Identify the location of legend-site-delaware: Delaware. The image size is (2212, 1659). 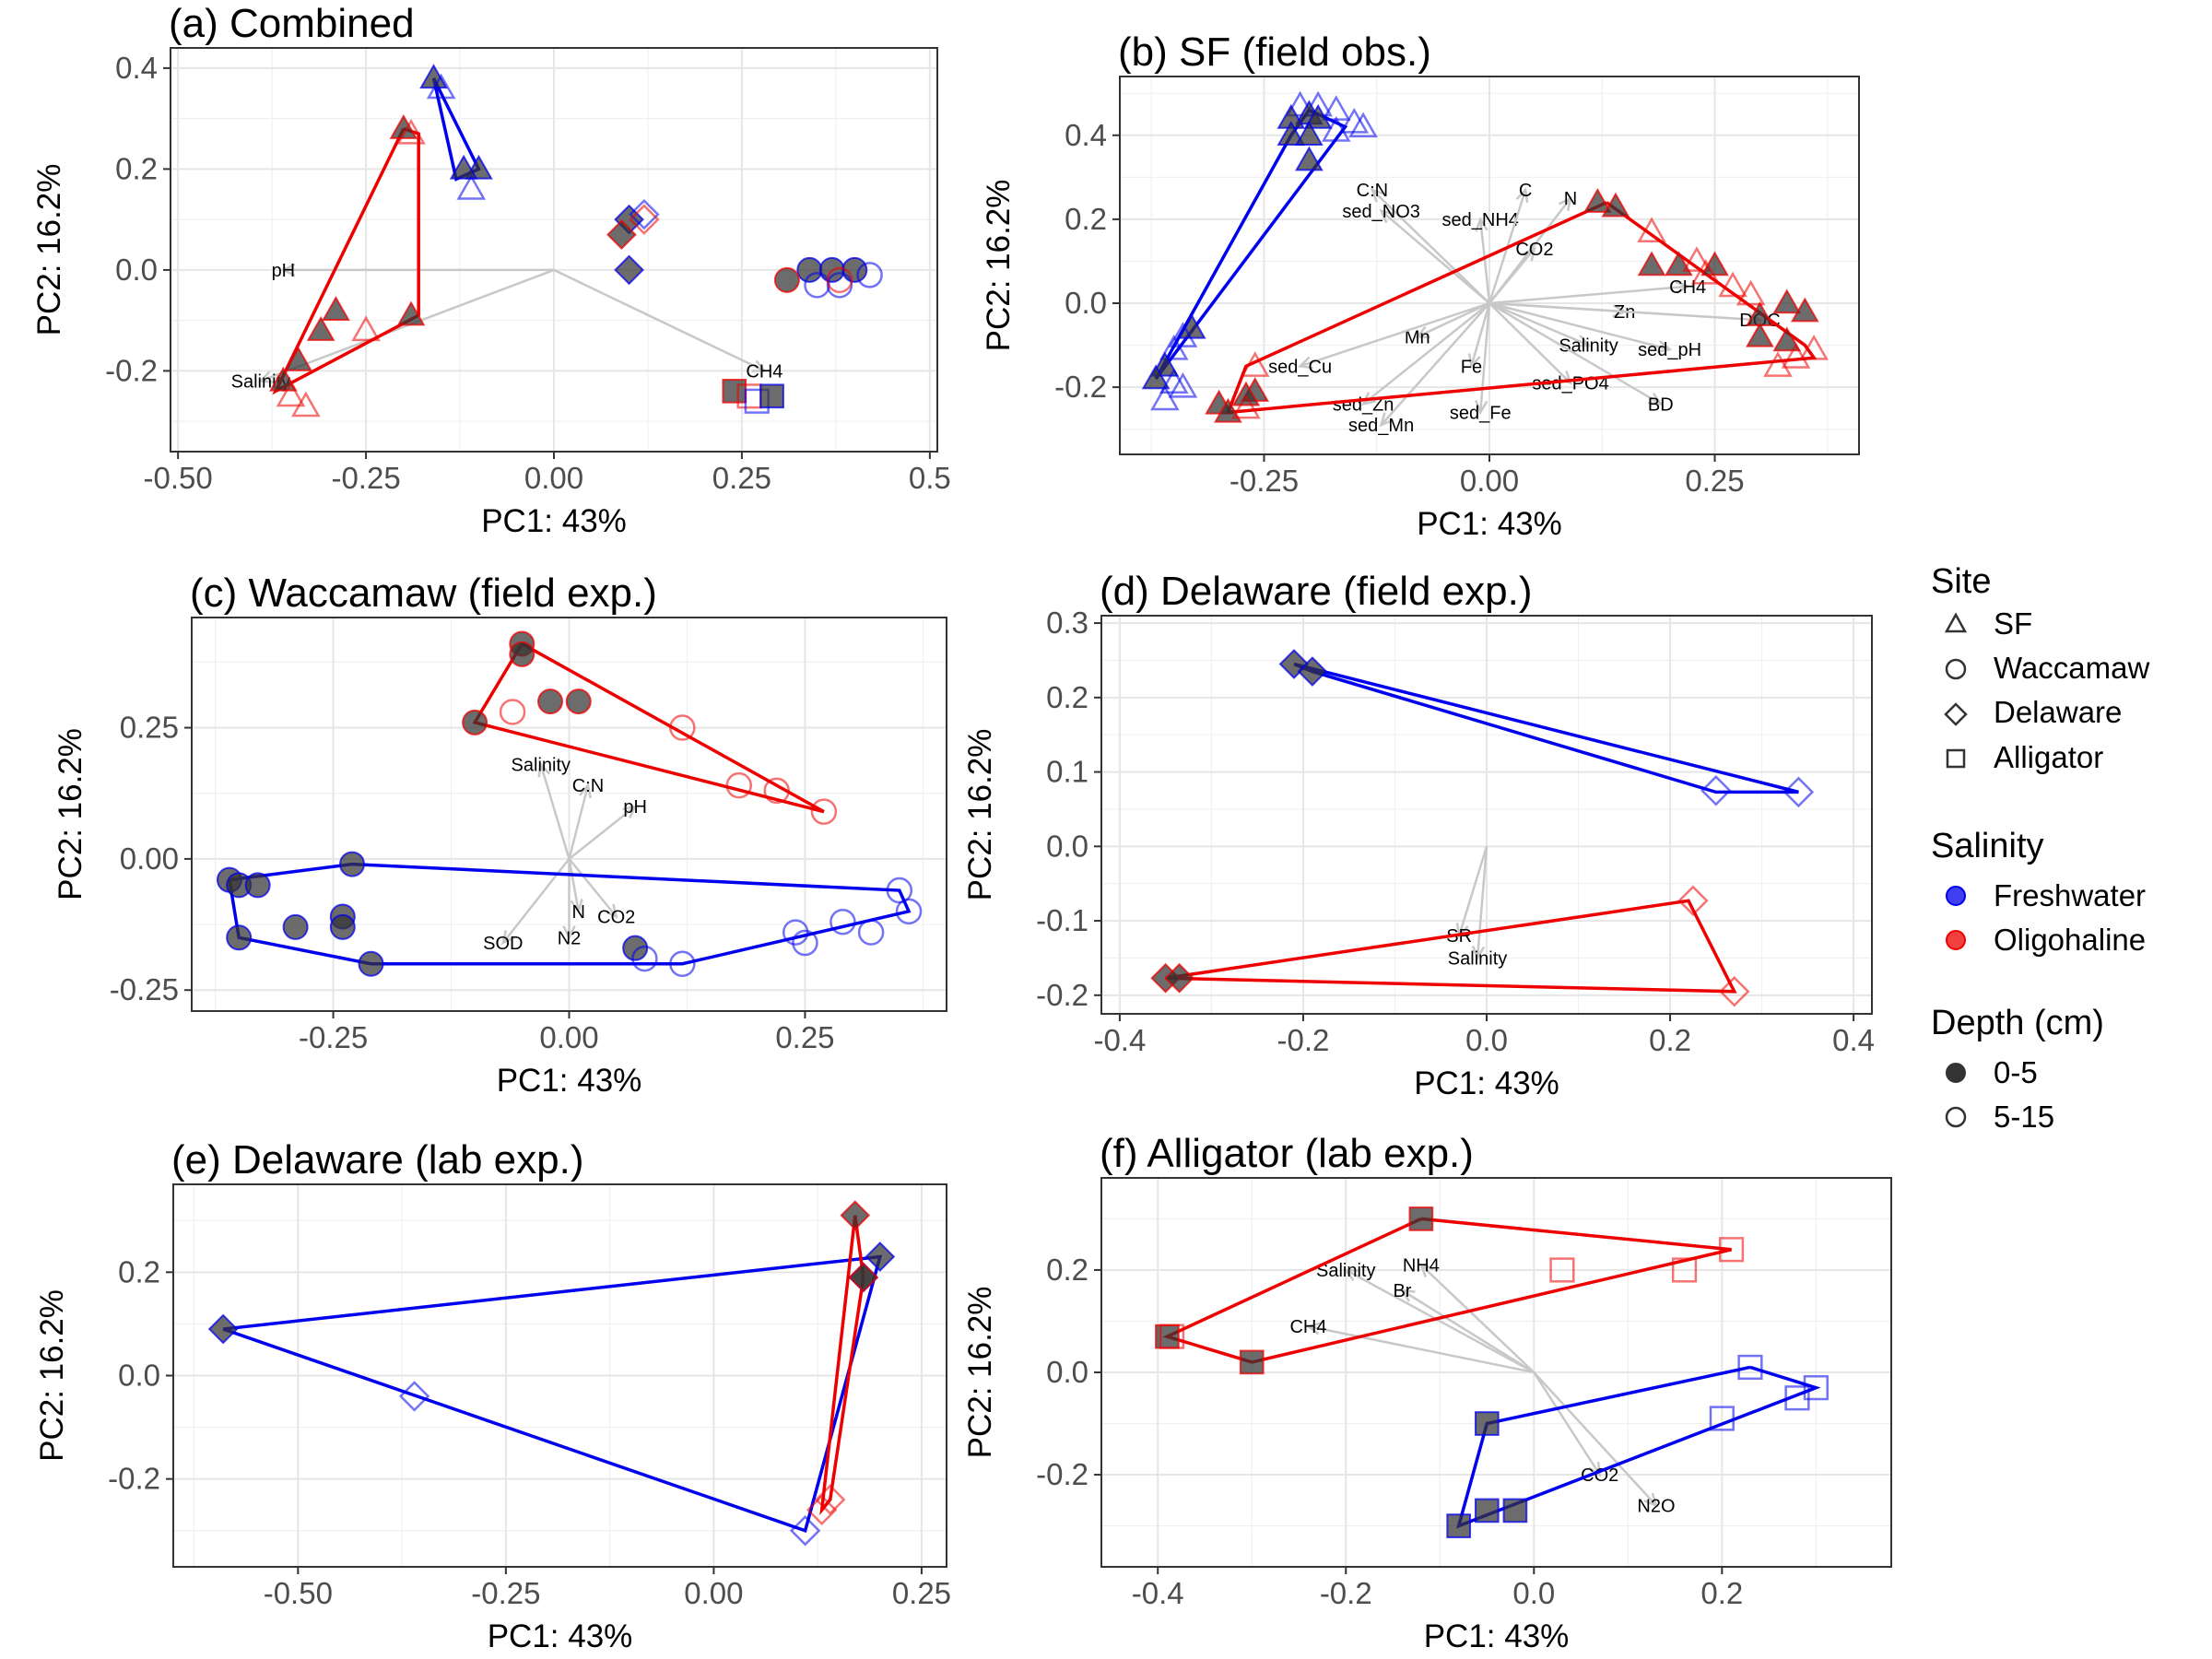
(2033, 712).